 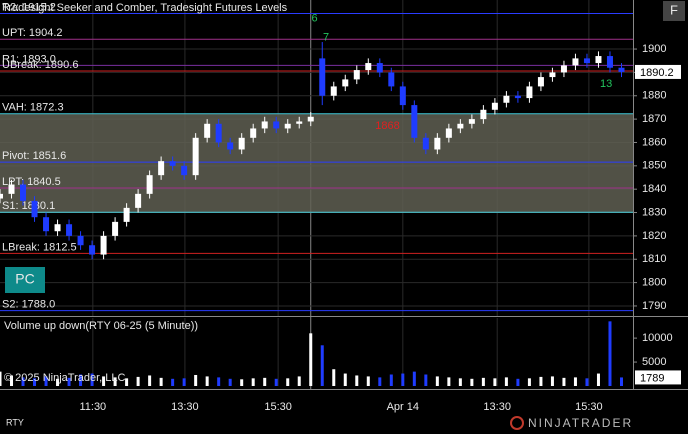 What do you see at coordinates (654, 212) in the screenshot?
I see `y-tick-label: 1830` at bounding box center [654, 212].